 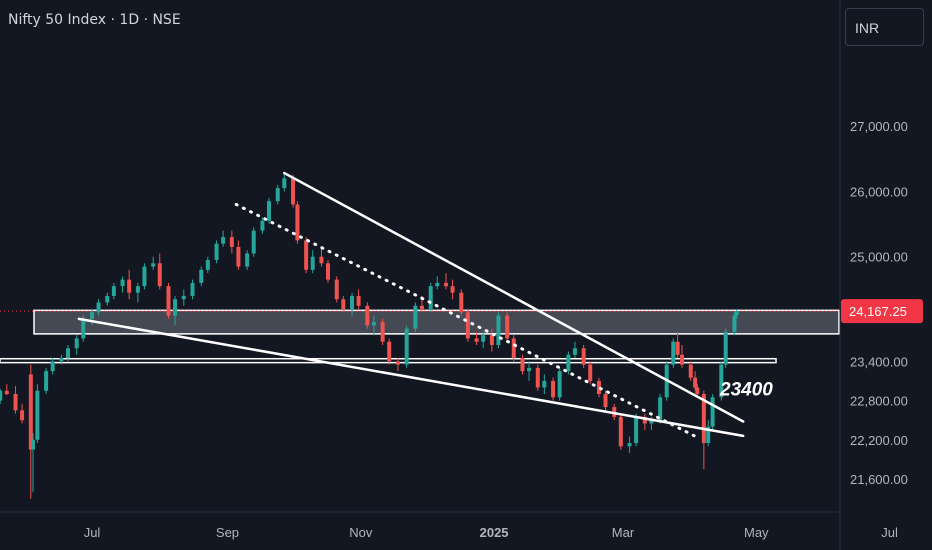 I want to click on y-tick-label: 21,600.00, so click(x=879, y=479).